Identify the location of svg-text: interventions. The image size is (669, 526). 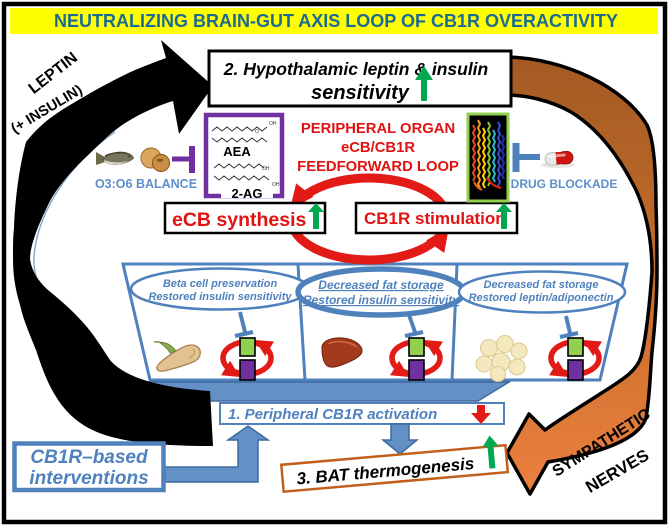
(88, 478).